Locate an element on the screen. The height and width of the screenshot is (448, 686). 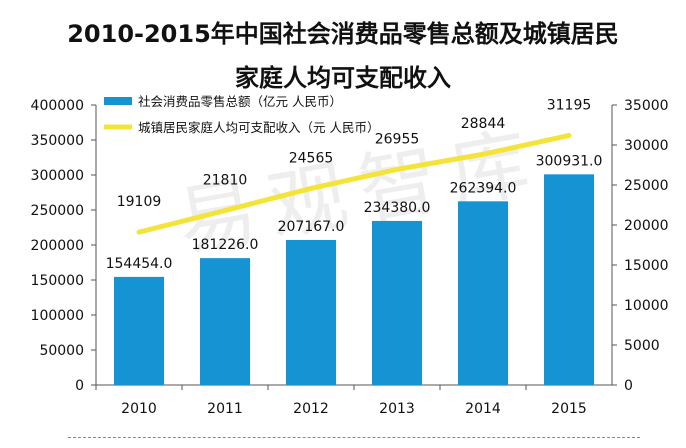
income-value-label: 31195 is located at coordinates (569, 105).